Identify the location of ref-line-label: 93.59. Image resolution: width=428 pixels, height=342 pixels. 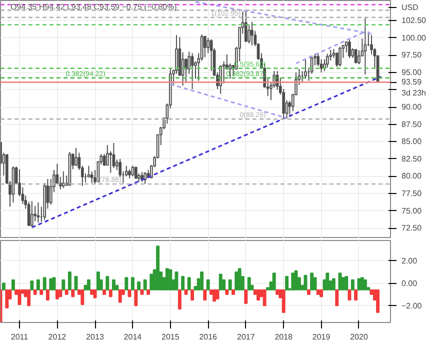
(412, 82).